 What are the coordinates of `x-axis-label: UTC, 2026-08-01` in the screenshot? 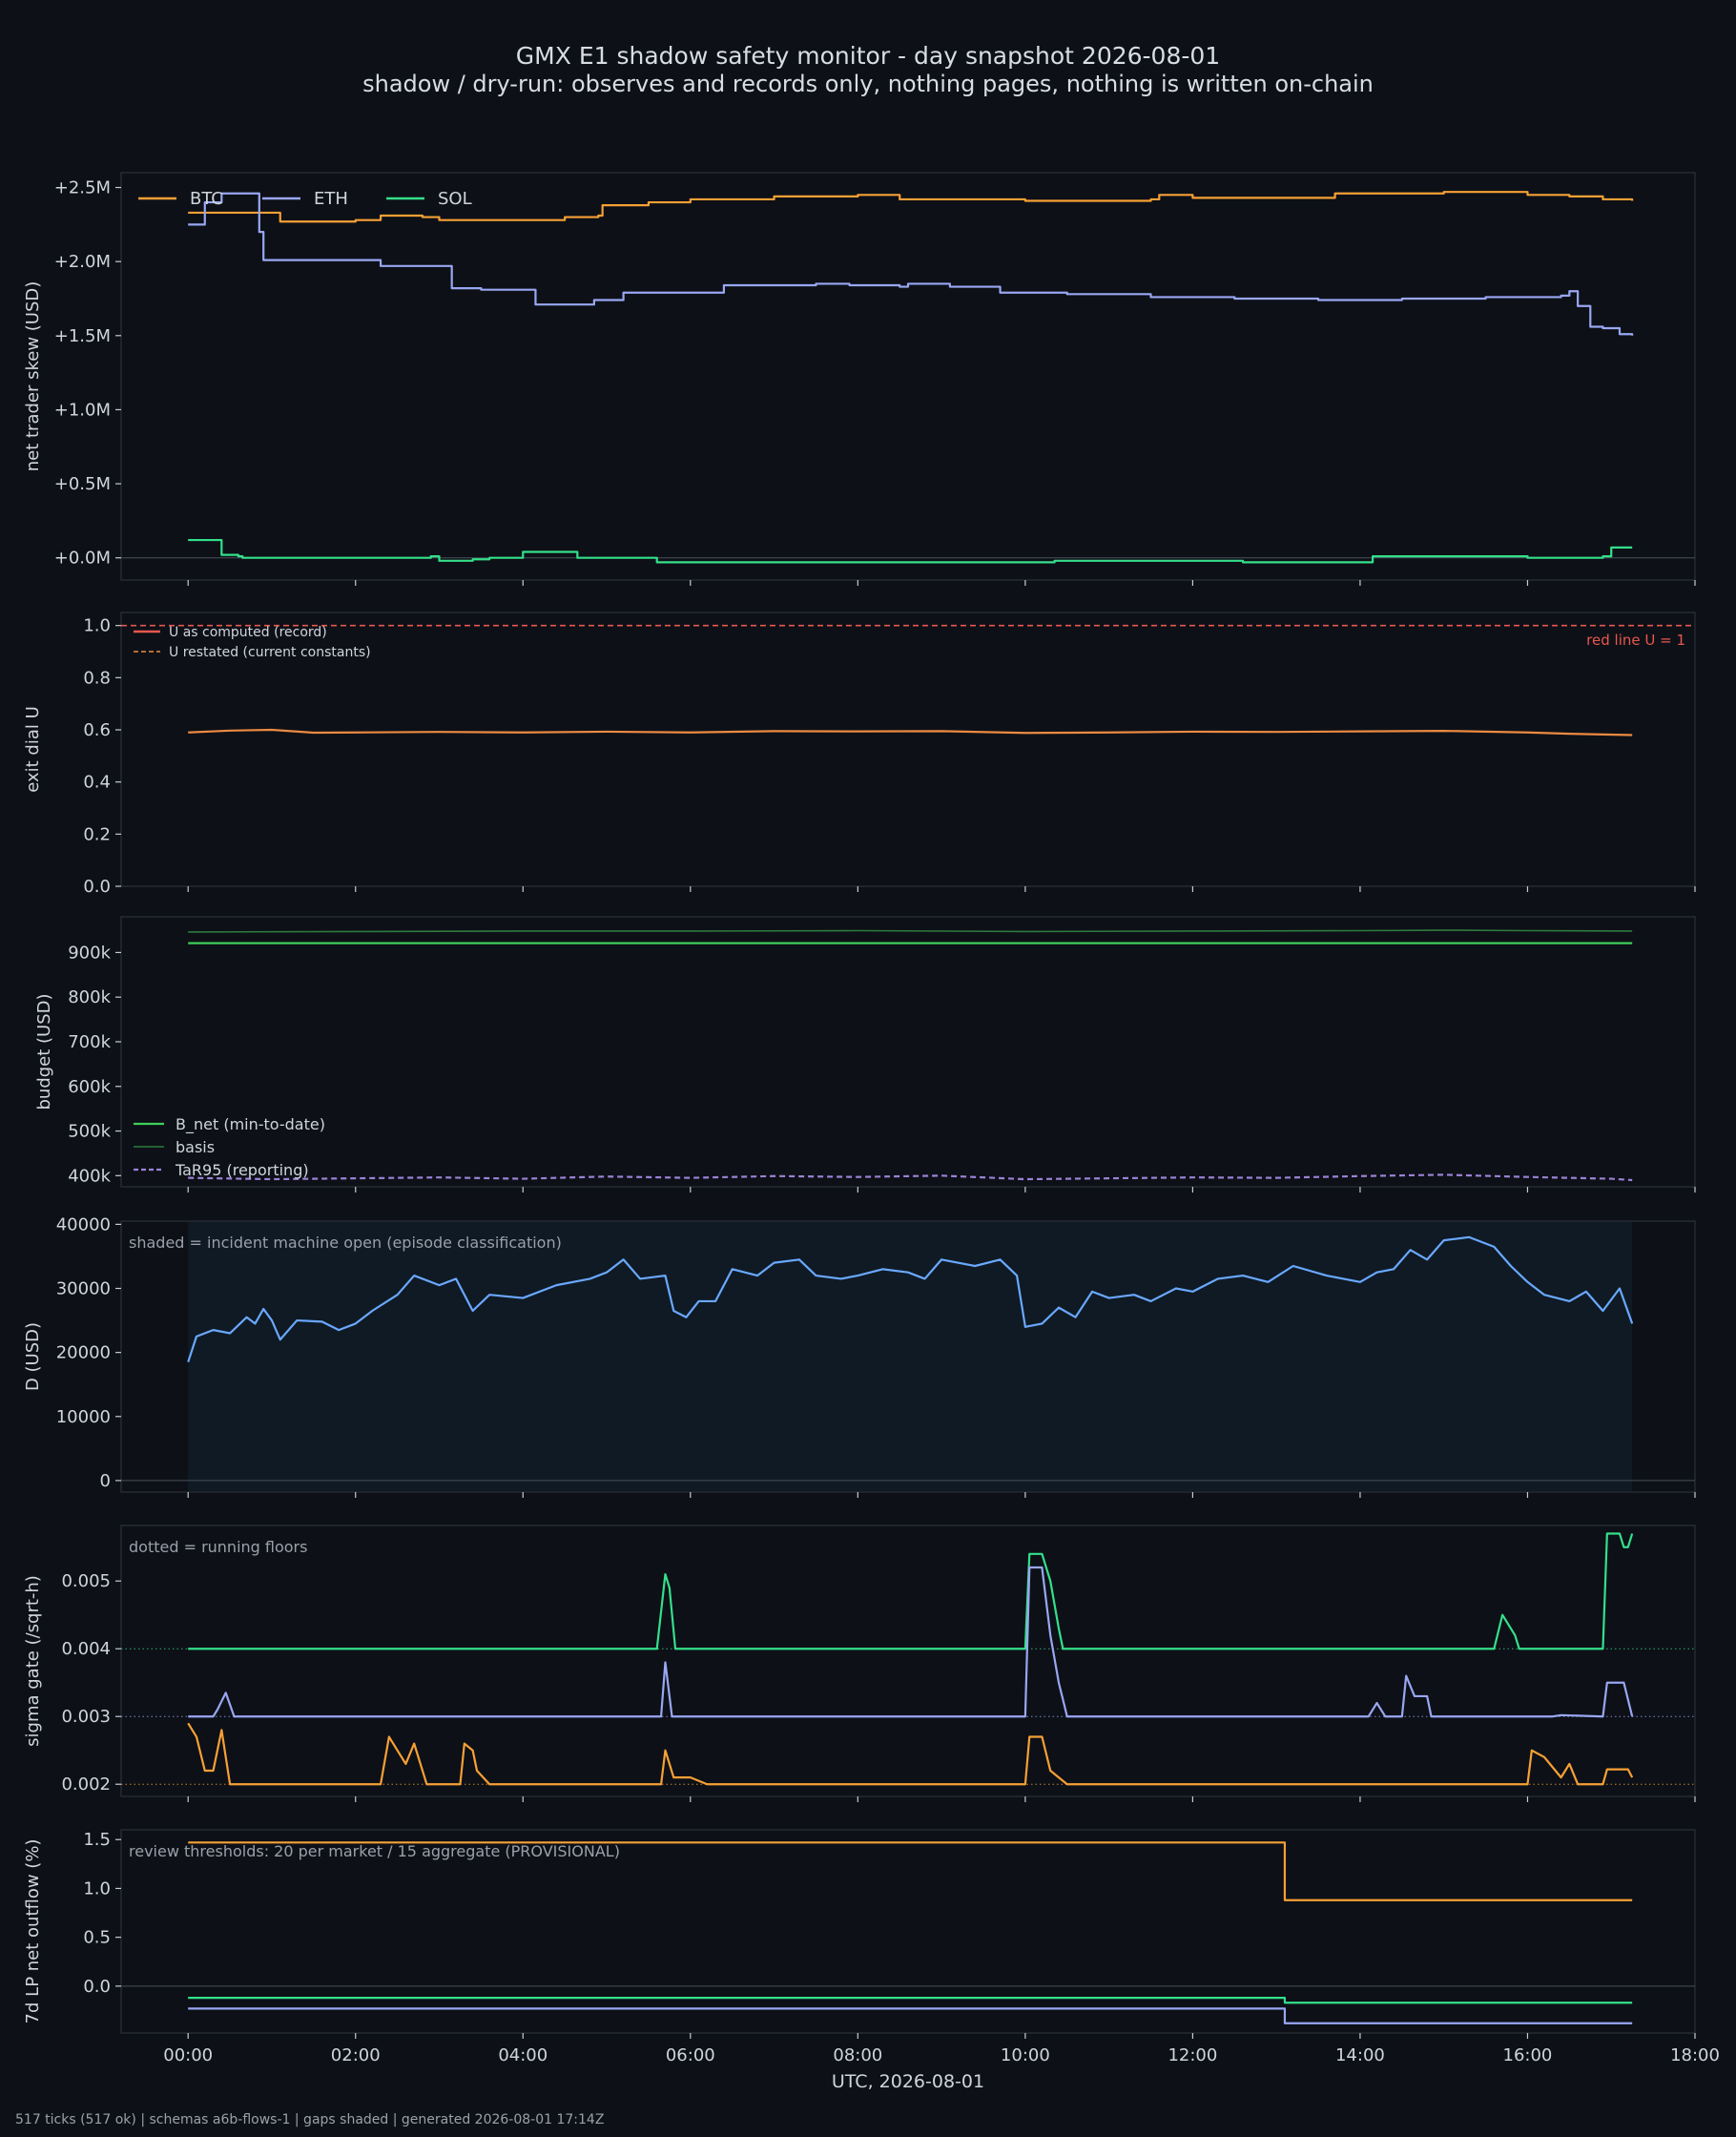 It's located at (908, 2081).